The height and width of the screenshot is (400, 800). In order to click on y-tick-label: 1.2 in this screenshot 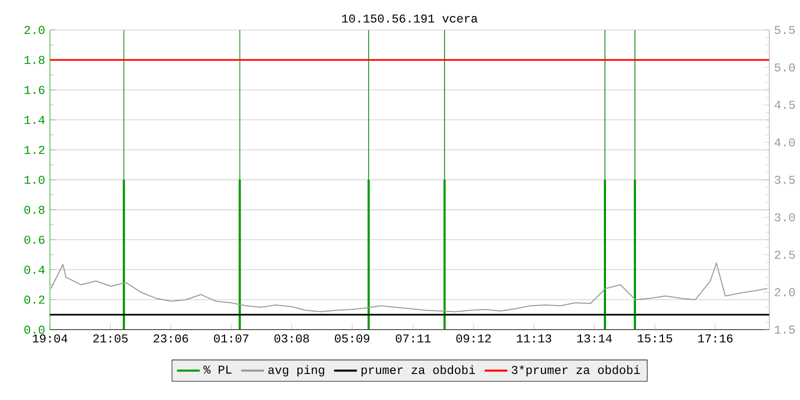, I will do `click(34, 150)`.